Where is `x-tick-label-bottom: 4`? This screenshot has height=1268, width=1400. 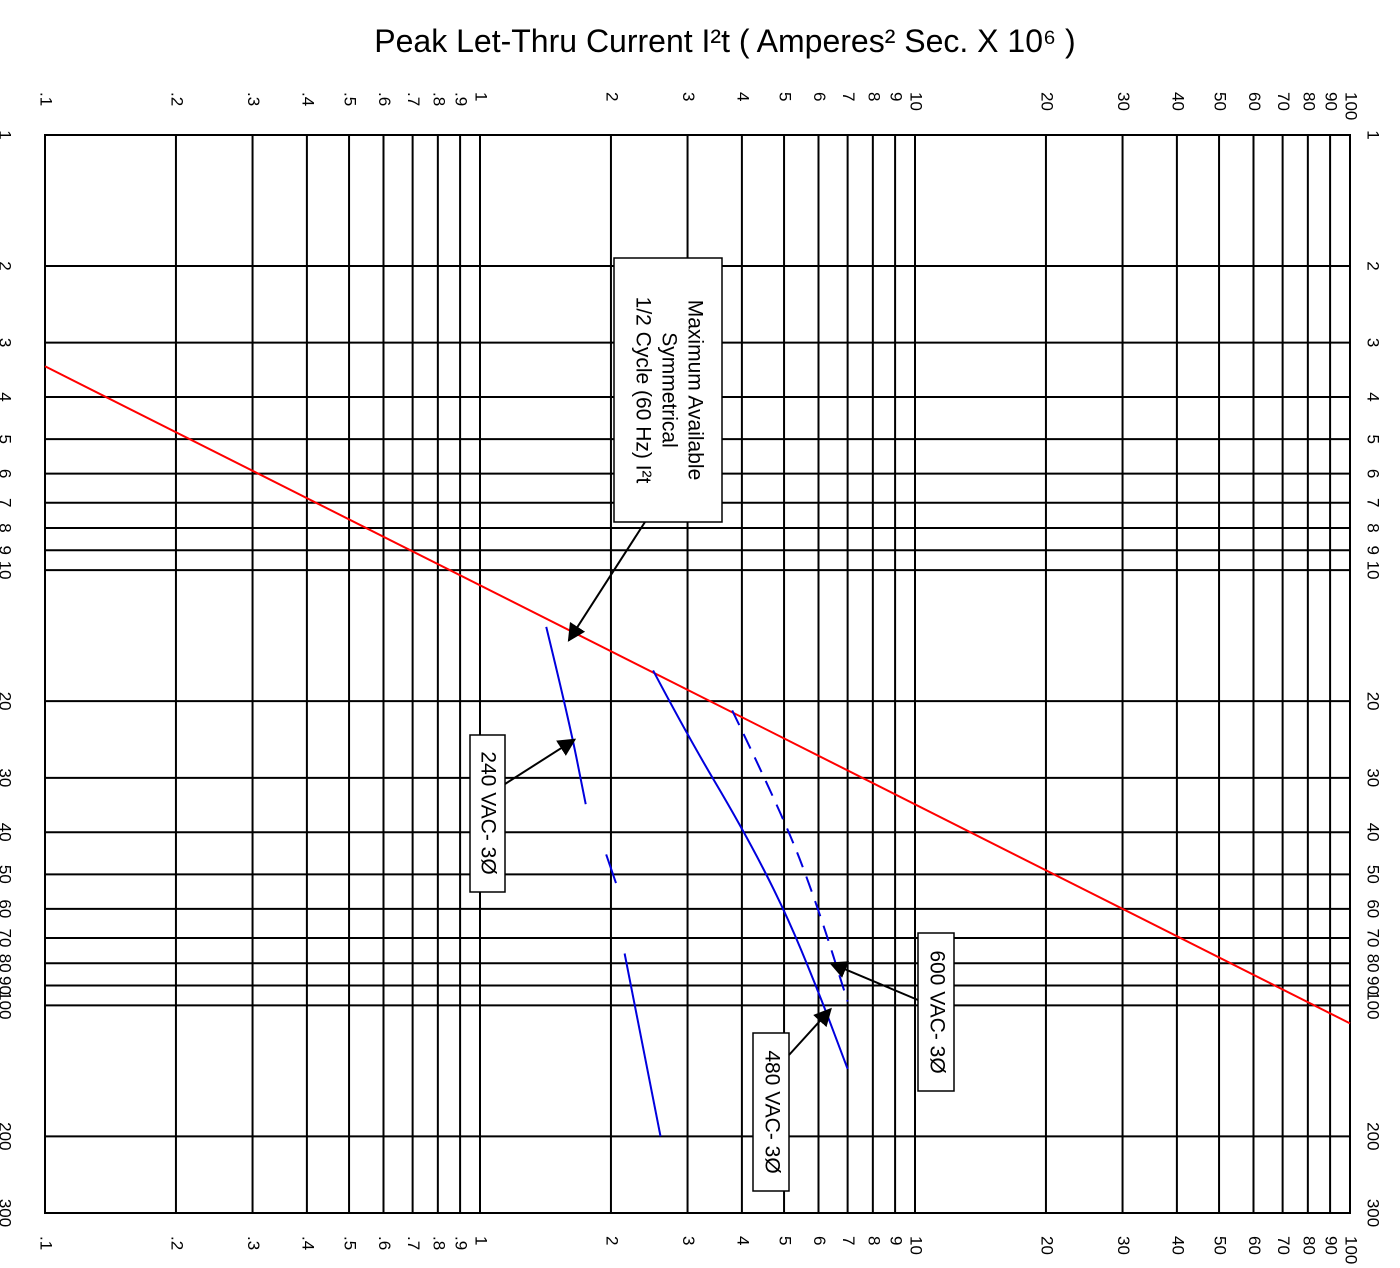
x-tick-label-bottom: 4 is located at coordinates (742, 1240).